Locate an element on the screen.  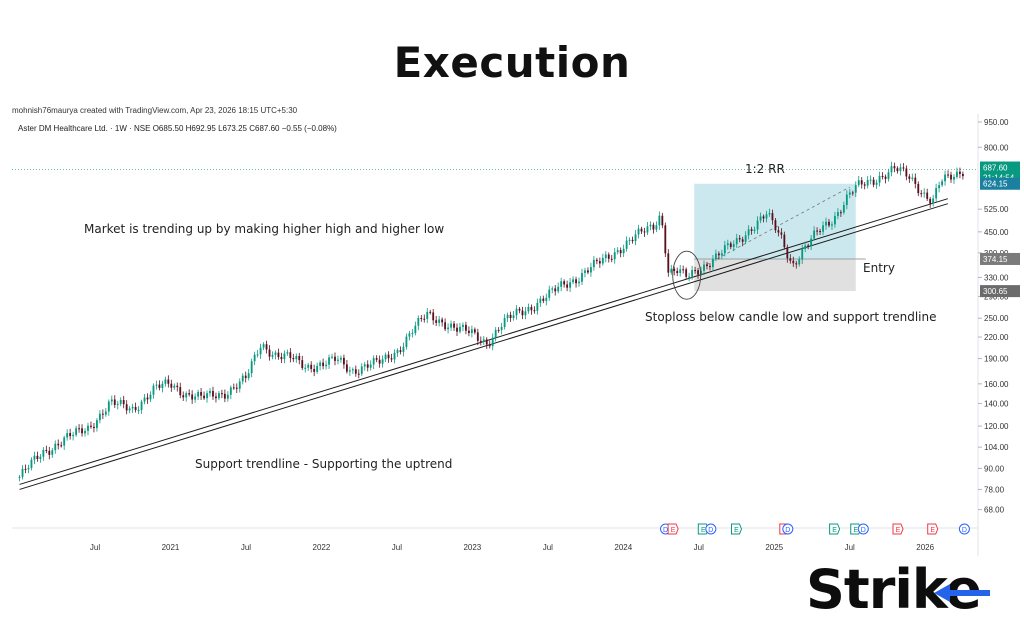
y-tick-label: 800.00 is located at coordinates (996, 147).